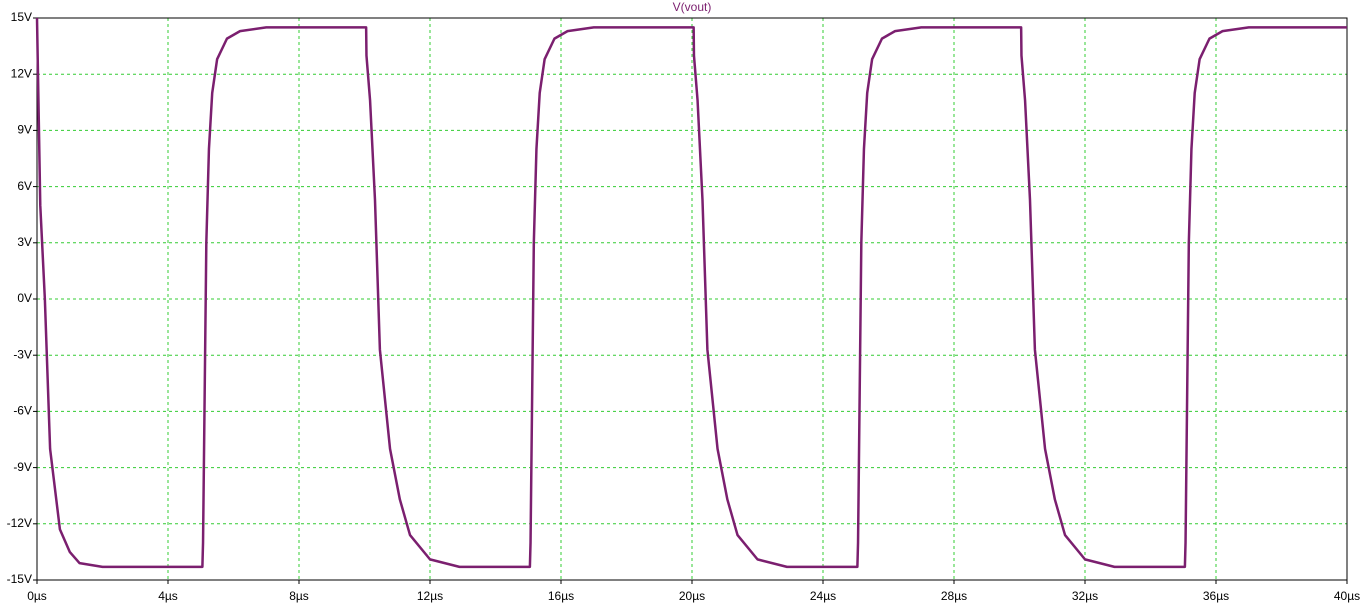 Image resolution: width=1362 pixels, height=606 pixels. What do you see at coordinates (24, 130) in the screenshot?
I see `y-tick-label: 9V` at bounding box center [24, 130].